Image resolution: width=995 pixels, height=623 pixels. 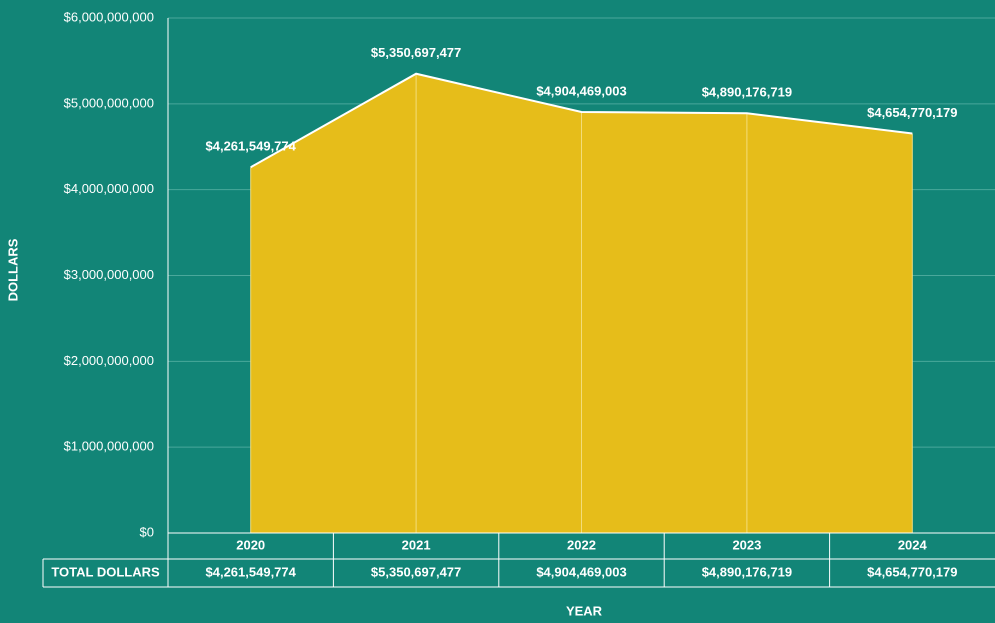 I want to click on y-tick-label: $2,000,000,000, so click(x=109, y=360).